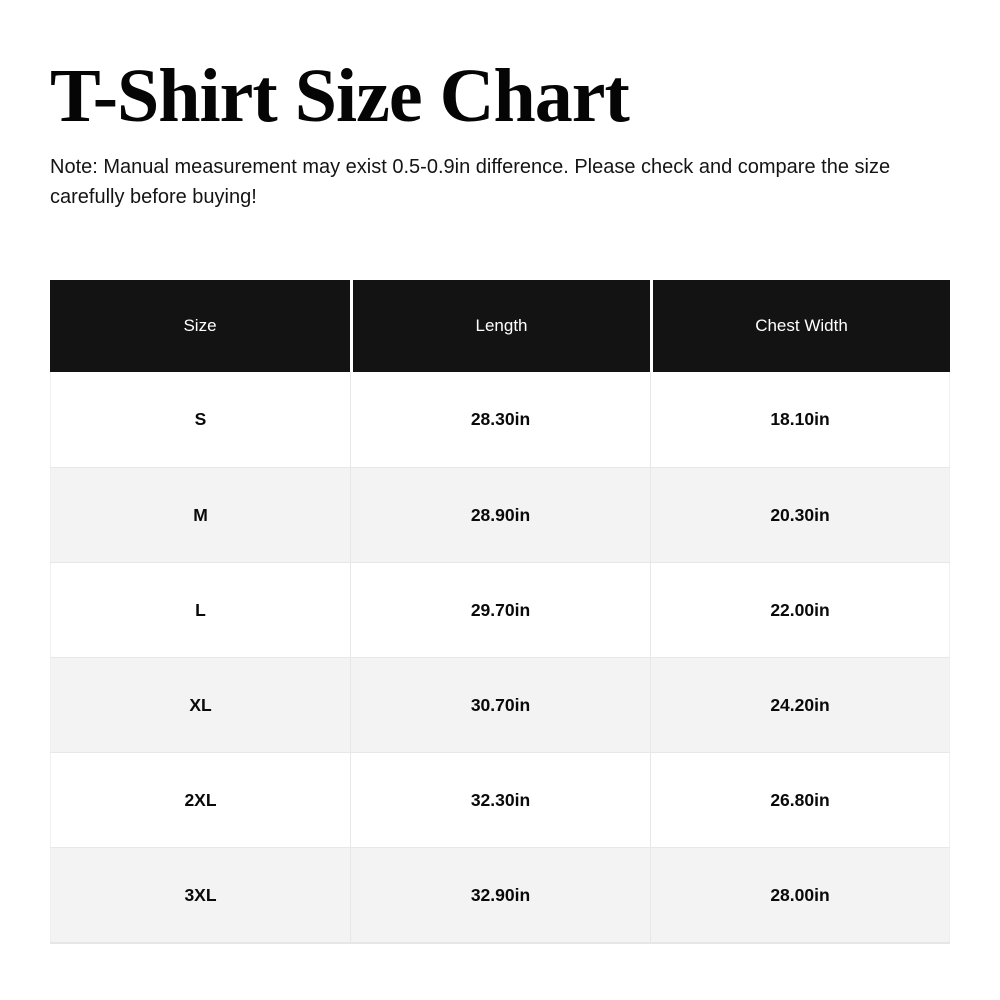 This screenshot has height=1000, width=1000. What do you see at coordinates (800, 800) in the screenshot?
I see `chest-width-cell: 26.80in` at bounding box center [800, 800].